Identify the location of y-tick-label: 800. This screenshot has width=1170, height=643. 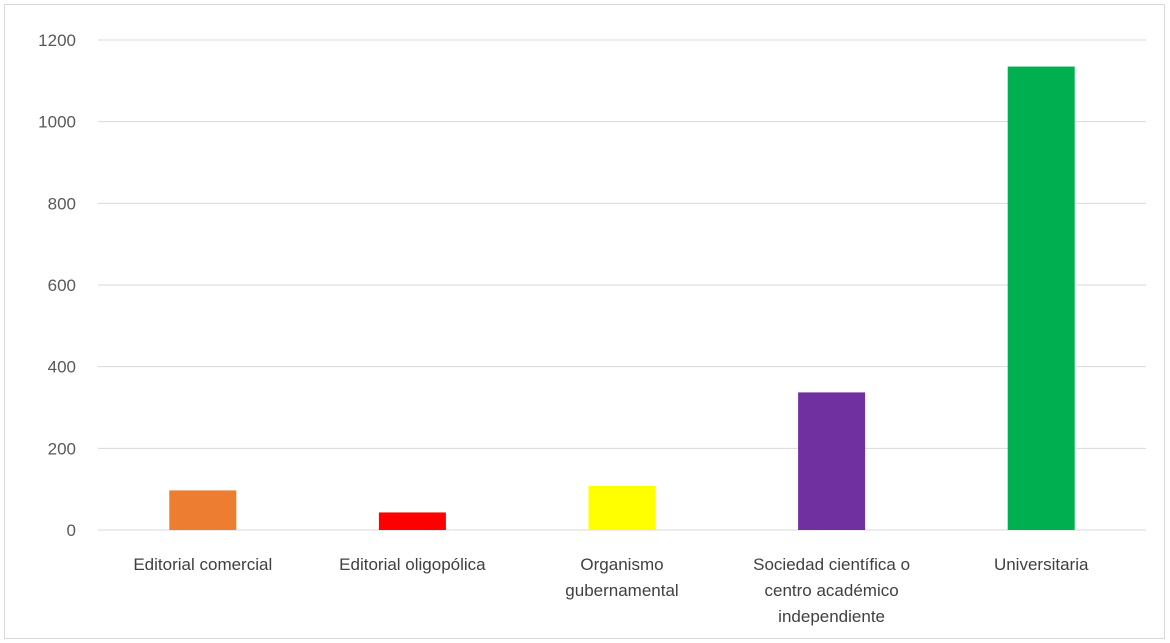
(62, 203).